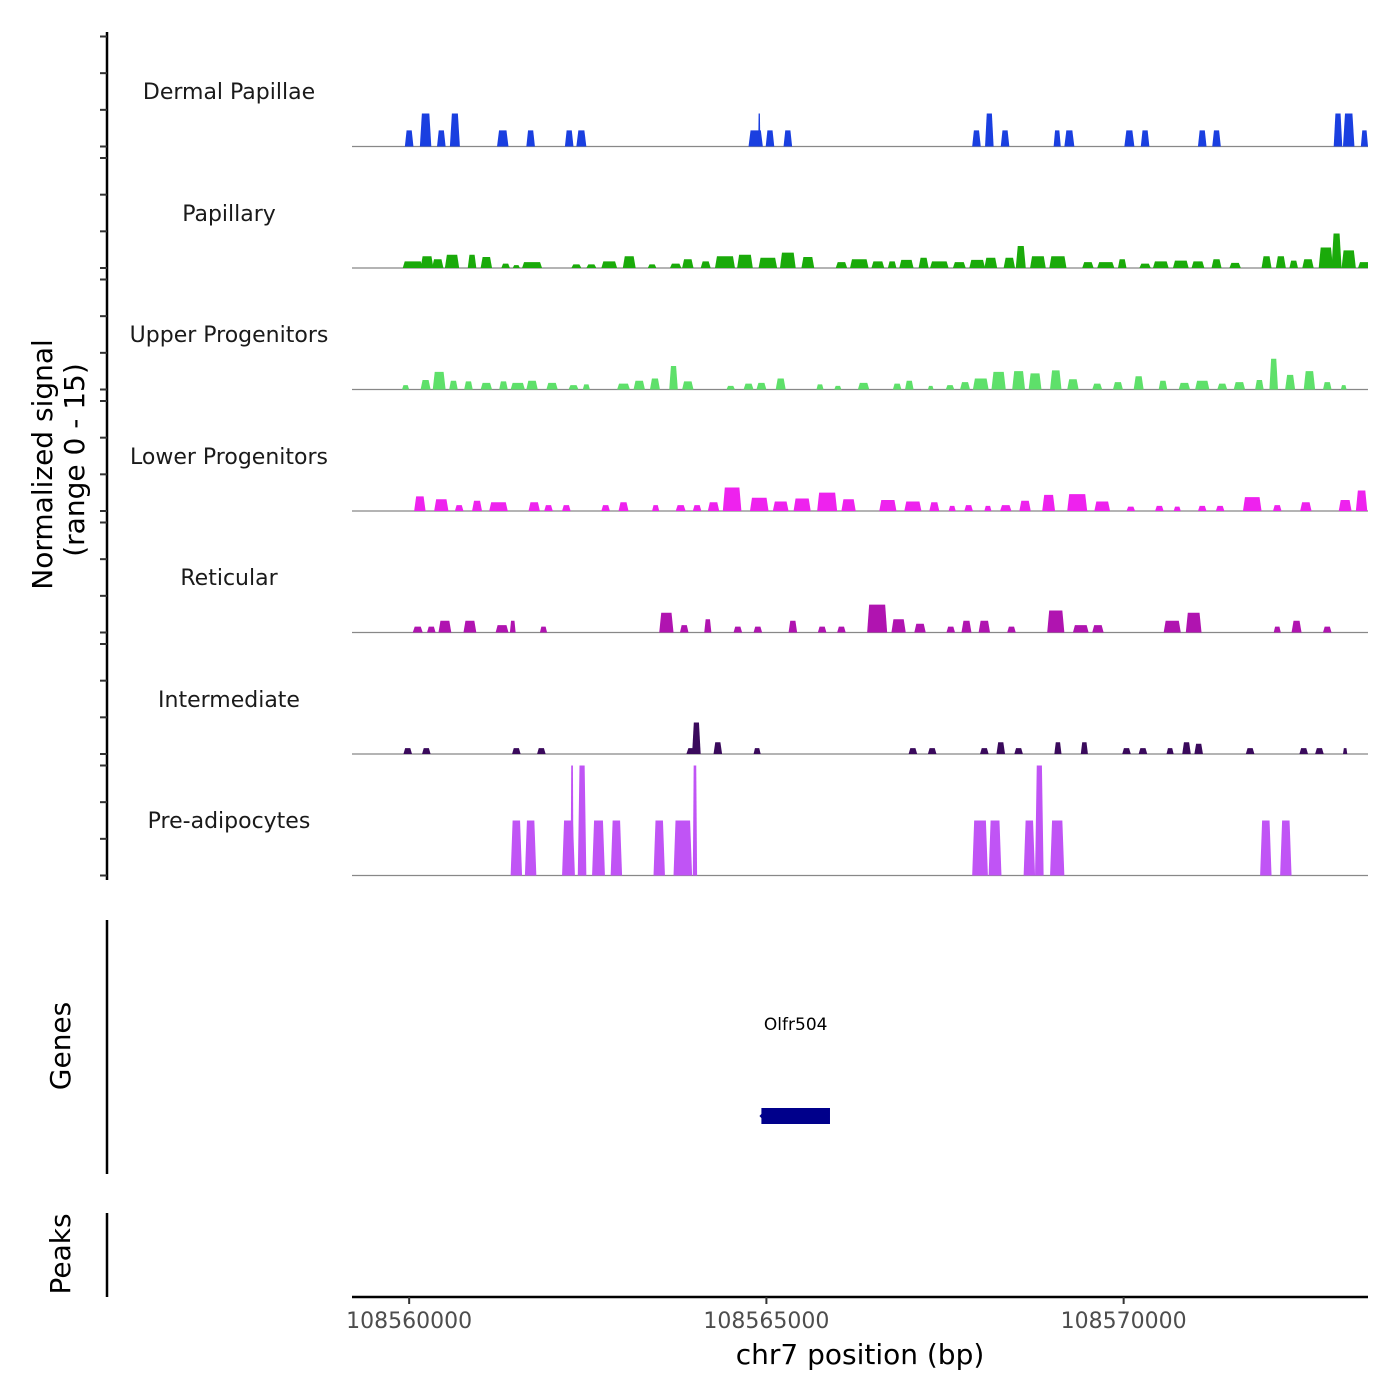 Image resolution: width=1400 pixels, height=1400 pixels. I want to click on track-label-pre-adipocytes: Pre-adipocytes, so click(229, 821).